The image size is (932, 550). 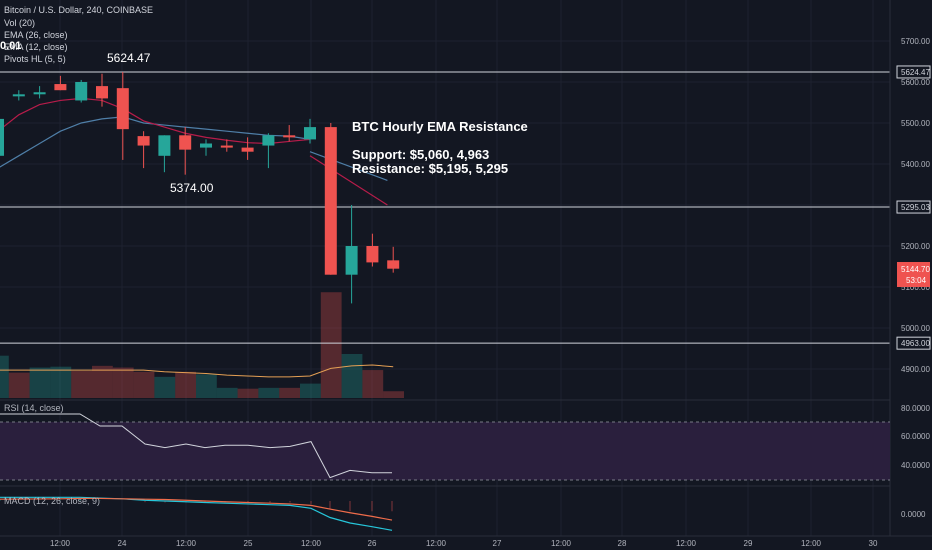 I want to click on volume-bars, so click(x=202, y=345).